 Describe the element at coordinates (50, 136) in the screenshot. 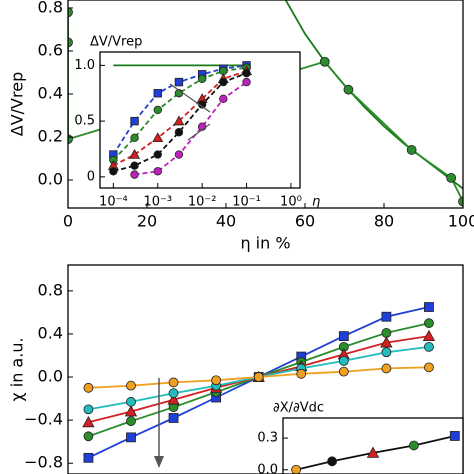

I see `y-tick-label: 0.2` at that location.